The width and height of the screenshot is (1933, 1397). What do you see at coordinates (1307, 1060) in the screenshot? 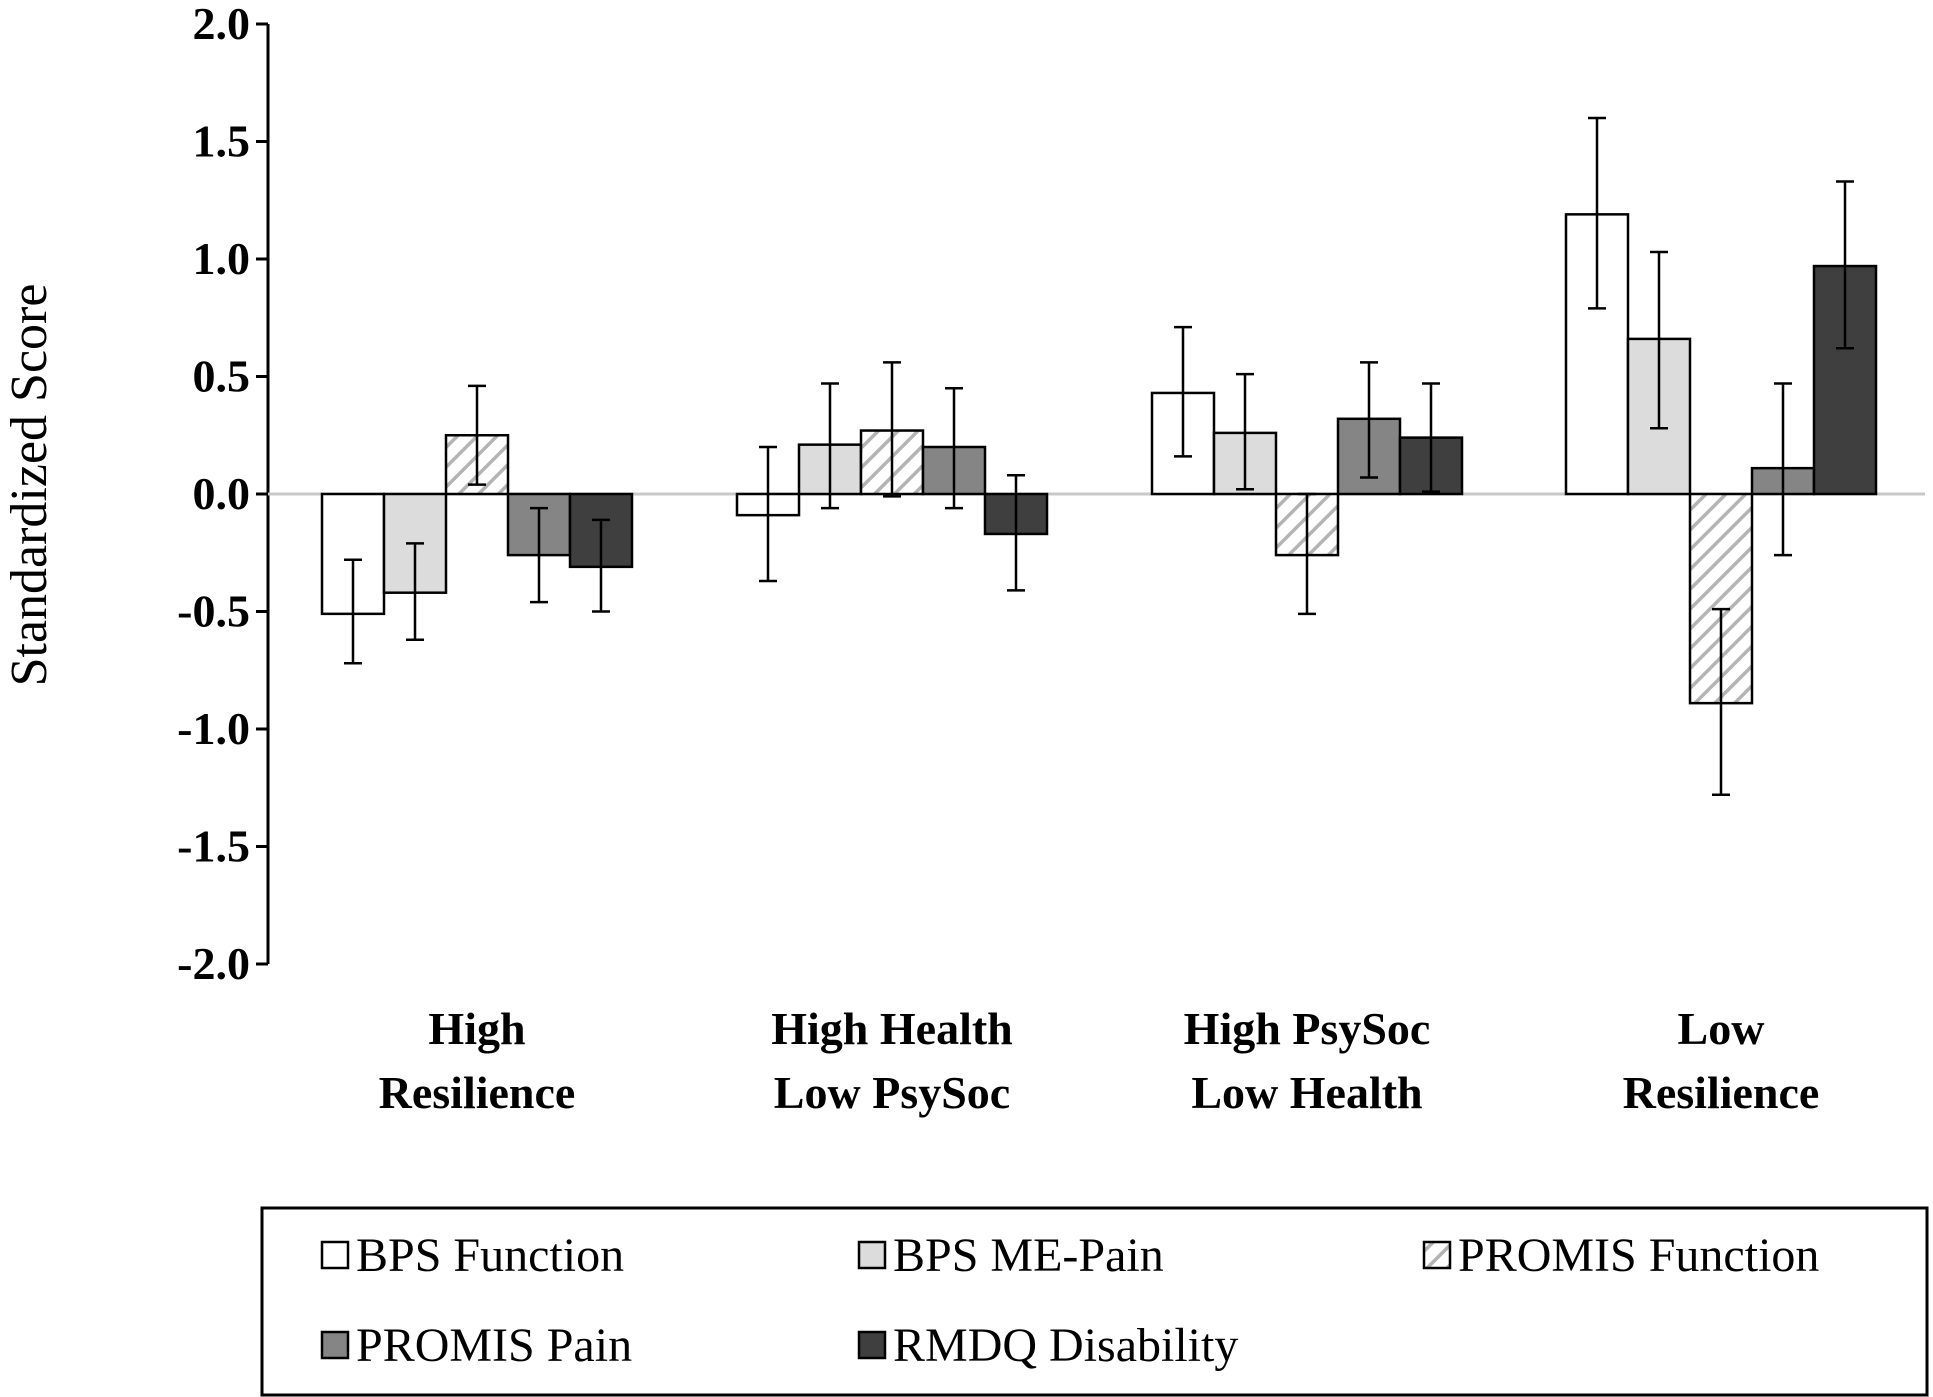
I see `category-label-high-psysoc-low-health: High PsySoc Low Health` at bounding box center [1307, 1060].